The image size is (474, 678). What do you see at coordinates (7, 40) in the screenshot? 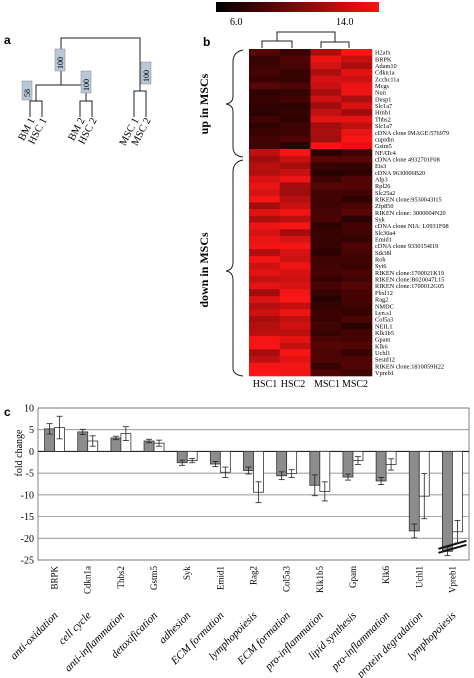
I see `panel-a-letter: a` at bounding box center [7, 40].